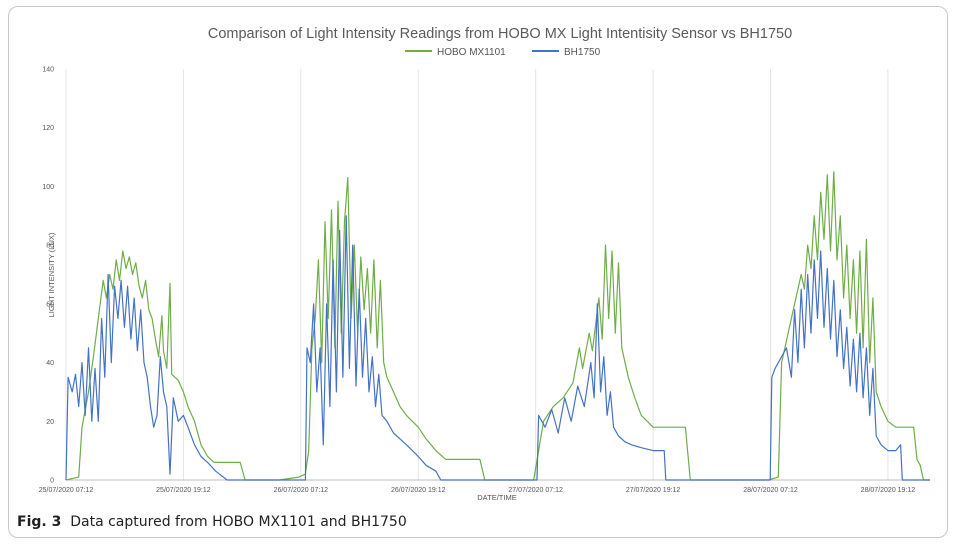 This screenshot has width=956, height=545. I want to click on y-tick-label: 120, so click(48, 128).